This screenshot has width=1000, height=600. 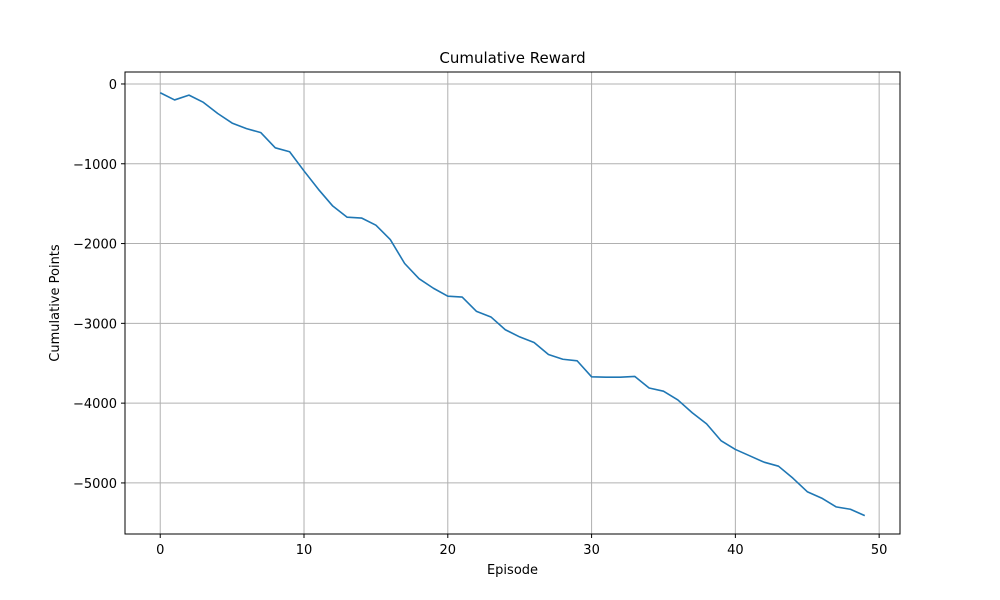 I want to click on y-axis-label: Cumulative Points, so click(x=55, y=303).